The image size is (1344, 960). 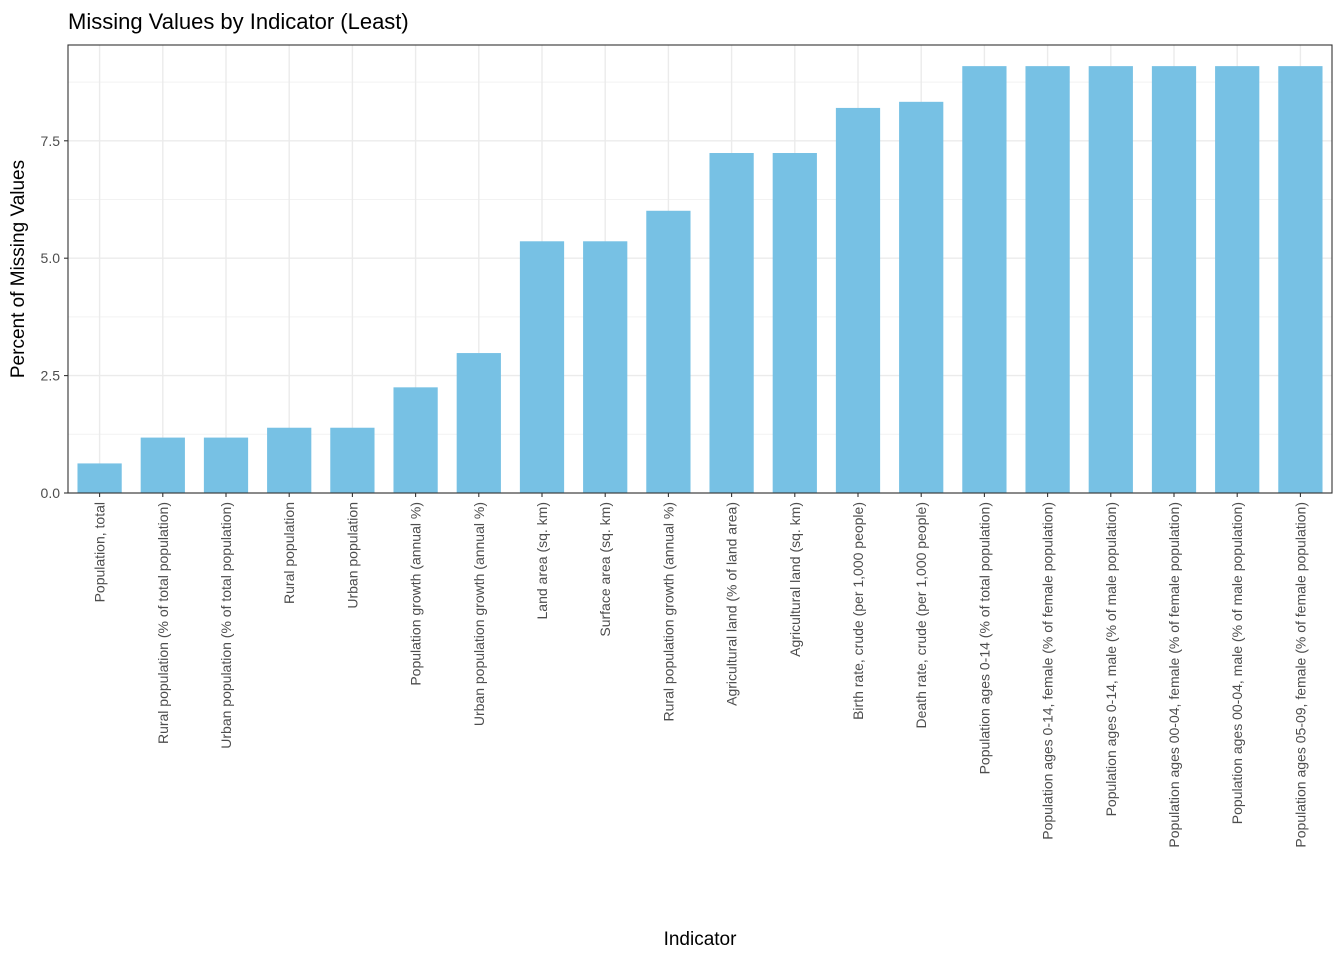 What do you see at coordinates (226, 625) in the screenshot?
I see `x-tick-label: Urban population (% of total population)` at bounding box center [226, 625].